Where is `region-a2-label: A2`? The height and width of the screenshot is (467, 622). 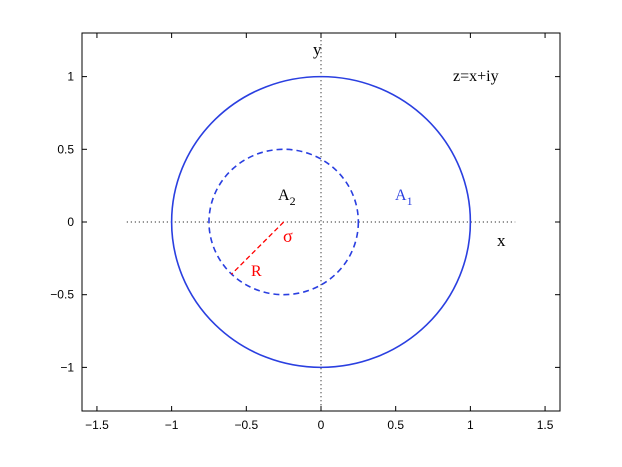
region-a2-label: A2 is located at coordinates (287, 197).